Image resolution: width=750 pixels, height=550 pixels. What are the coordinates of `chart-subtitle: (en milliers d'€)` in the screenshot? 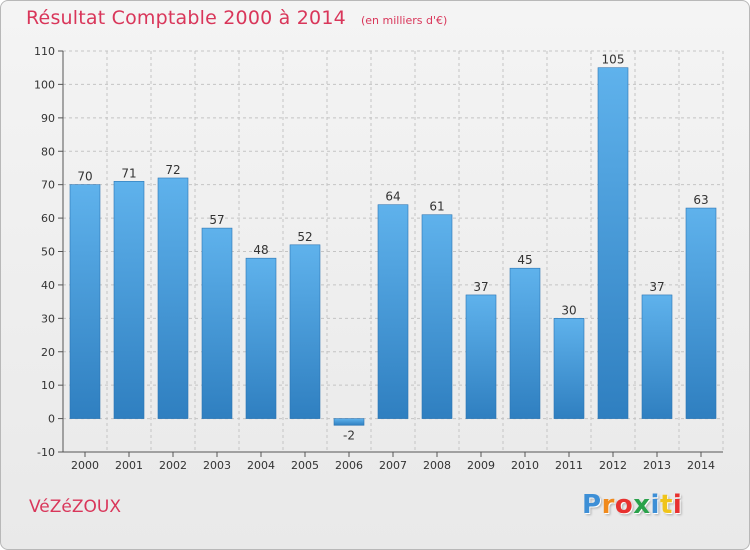 It's located at (404, 20).